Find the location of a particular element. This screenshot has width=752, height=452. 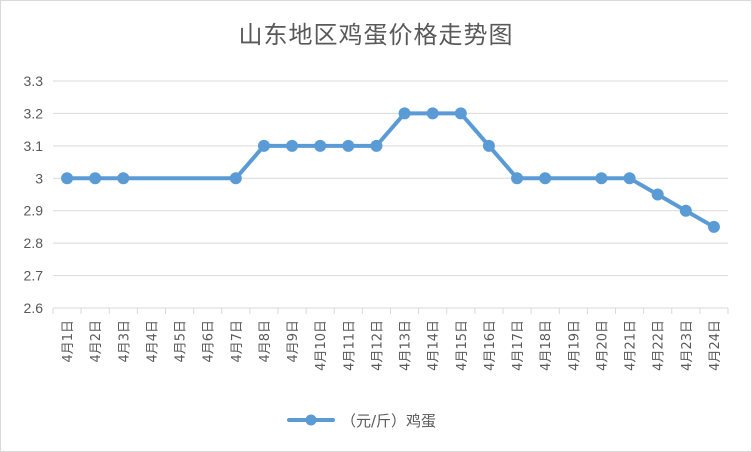

y-tick-label: 3.3 is located at coordinates (34, 81).